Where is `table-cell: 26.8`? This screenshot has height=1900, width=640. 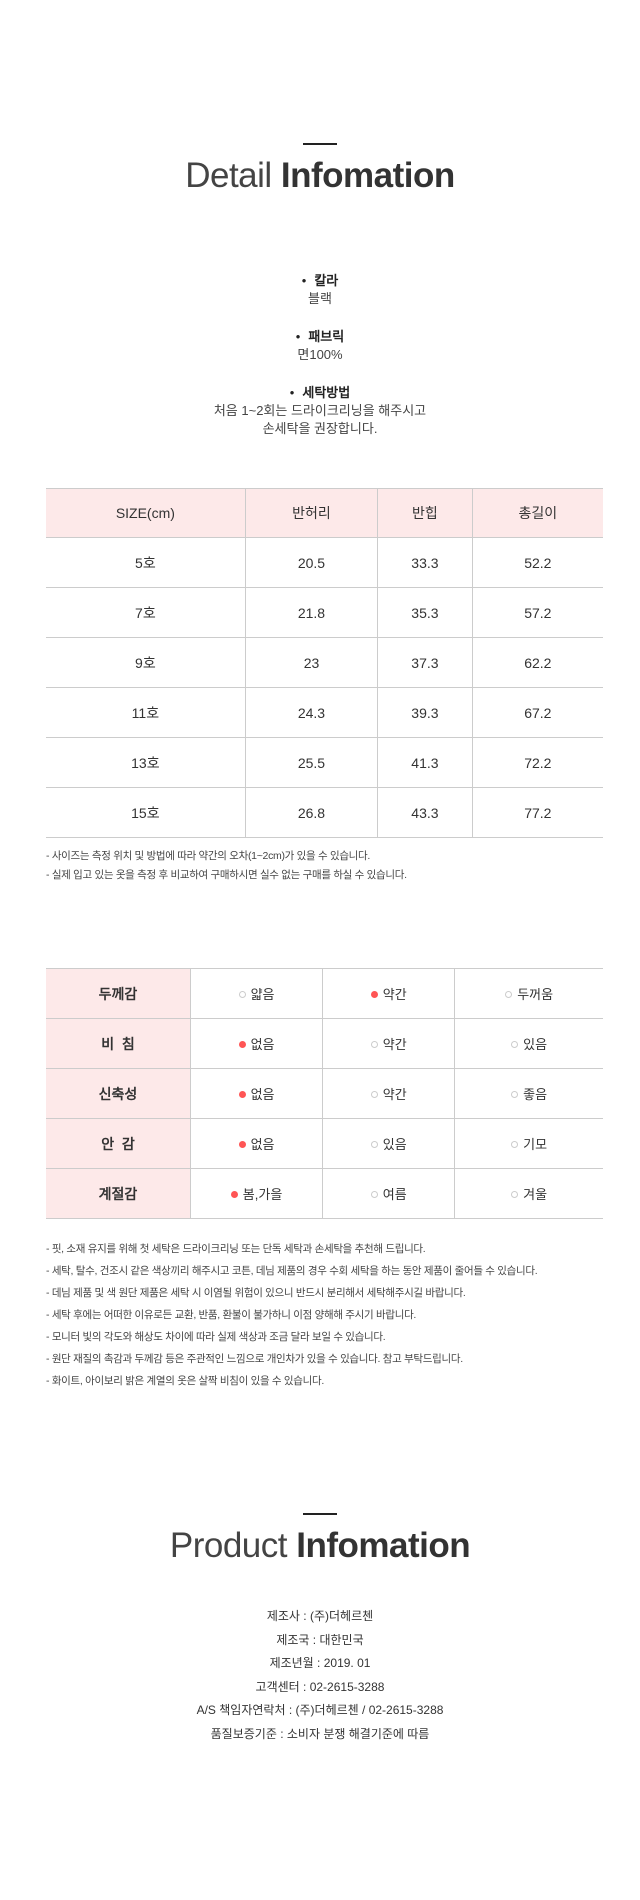 table-cell: 26.8 is located at coordinates (312, 812).